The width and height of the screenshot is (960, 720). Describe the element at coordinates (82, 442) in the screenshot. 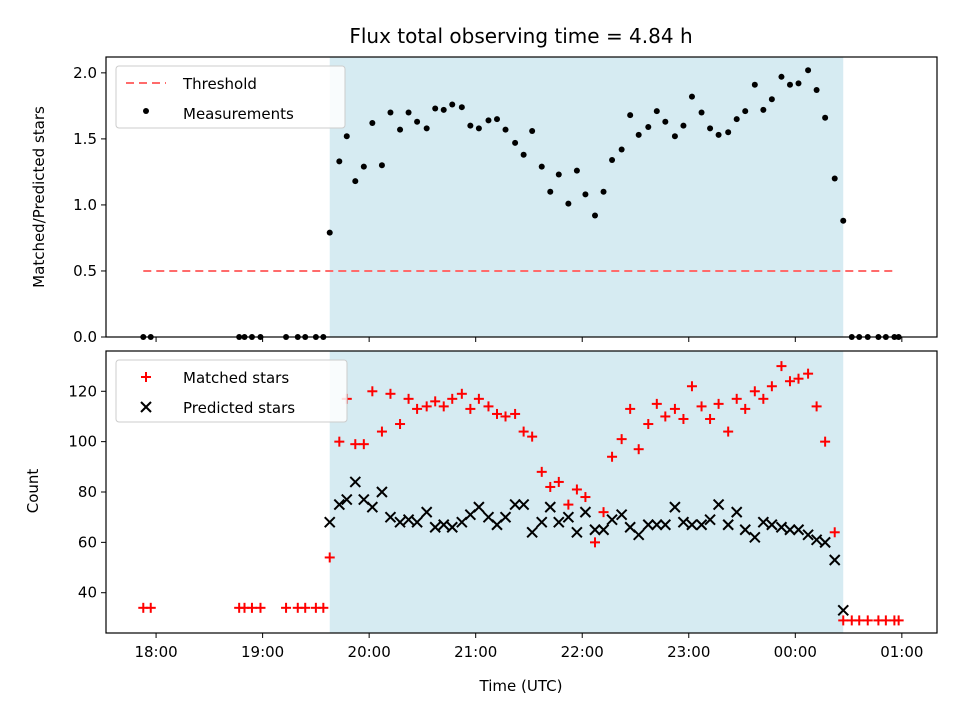

I see `y-tick-label: 100` at that location.